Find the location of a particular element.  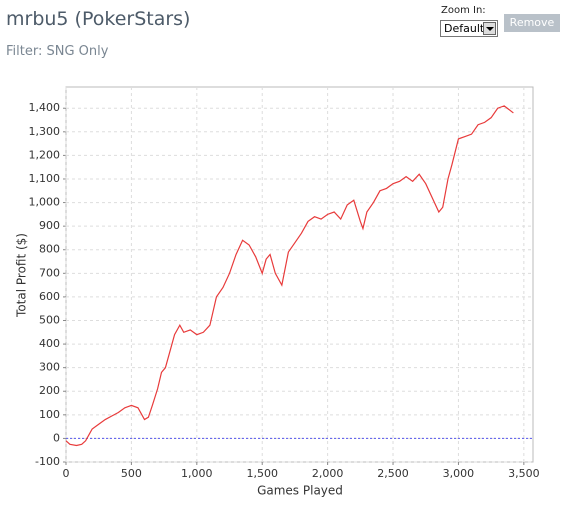

zoom-select: Default is located at coordinates (469, 28).